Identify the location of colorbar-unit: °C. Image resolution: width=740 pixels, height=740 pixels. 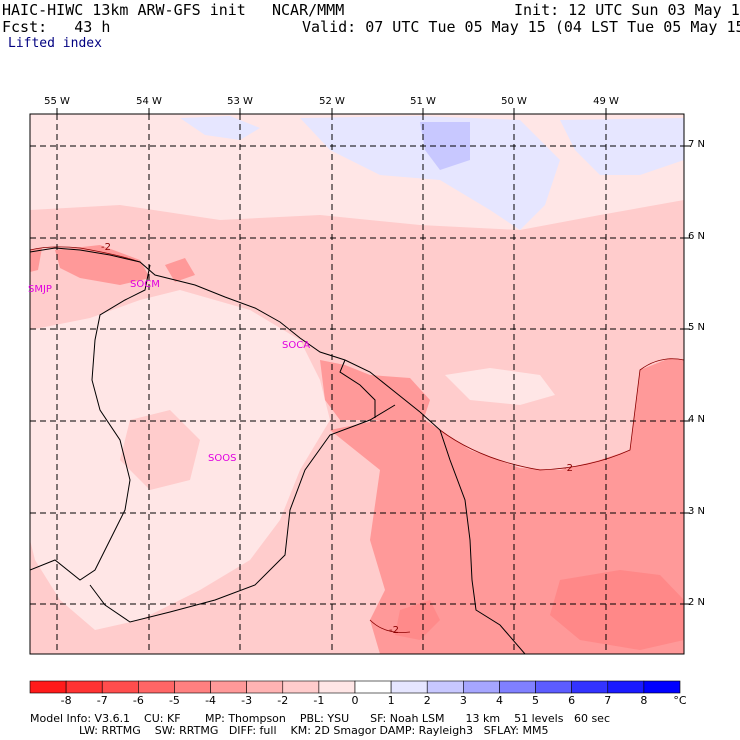
(680, 700).